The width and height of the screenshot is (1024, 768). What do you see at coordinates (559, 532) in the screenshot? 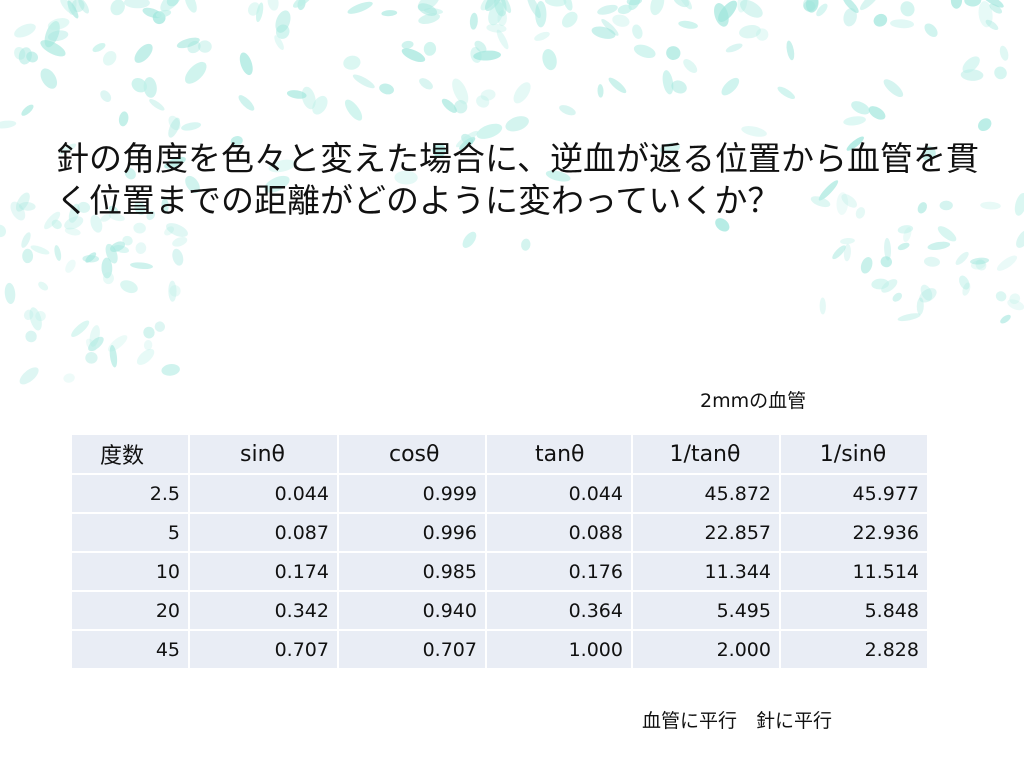
I see `table-cell: 0.088` at bounding box center [559, 532].